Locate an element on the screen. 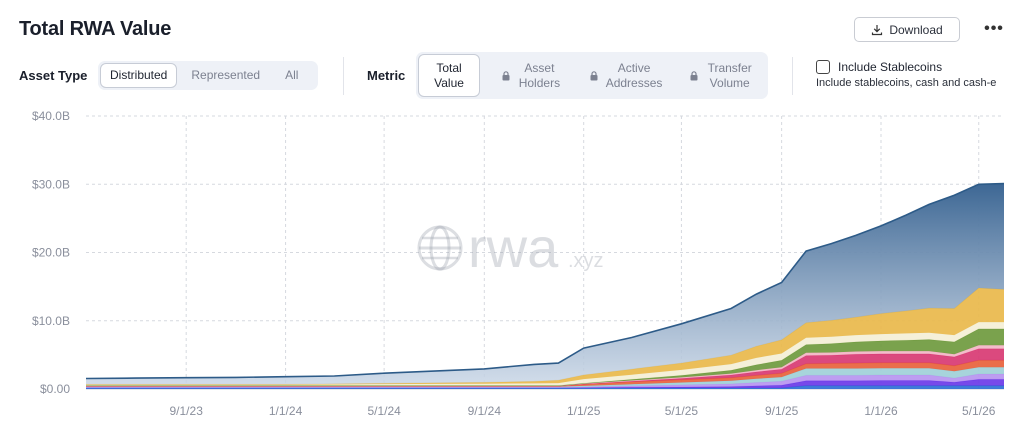  x-tick-label: 9/1/23 is located at coordinates (187, 411).